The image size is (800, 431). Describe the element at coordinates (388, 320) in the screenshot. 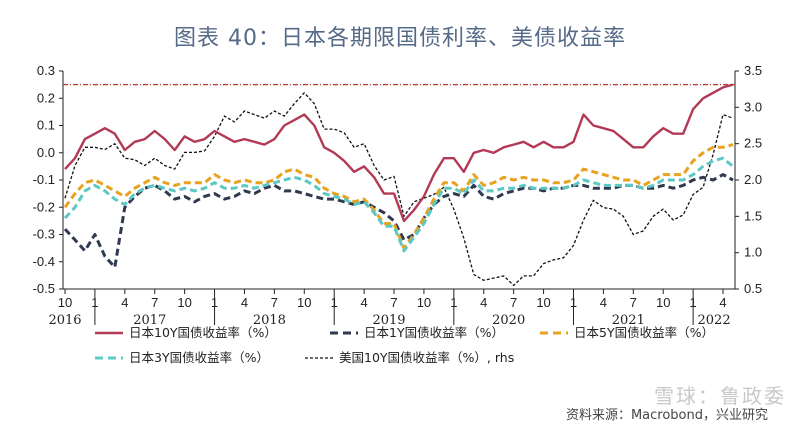

I see `year-label: 2019` at that location.